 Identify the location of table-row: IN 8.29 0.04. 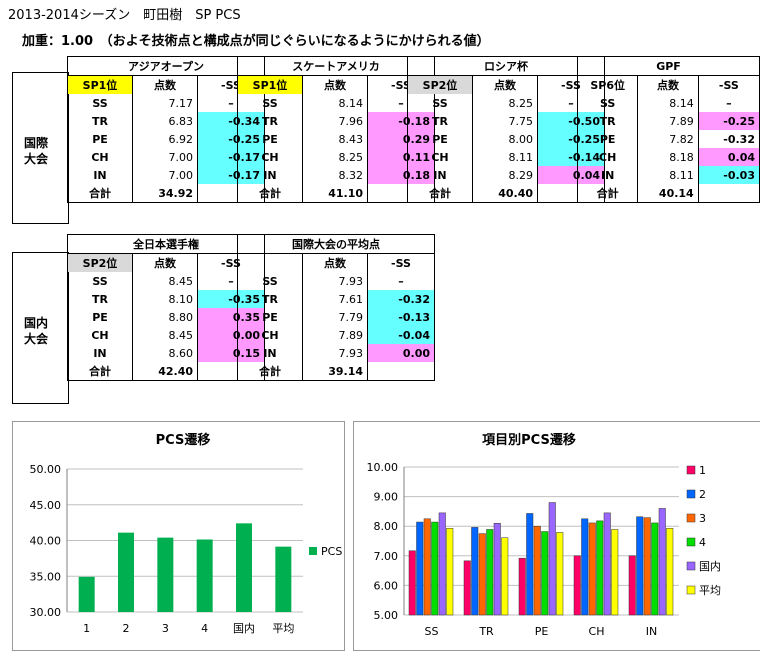
(506, 175).